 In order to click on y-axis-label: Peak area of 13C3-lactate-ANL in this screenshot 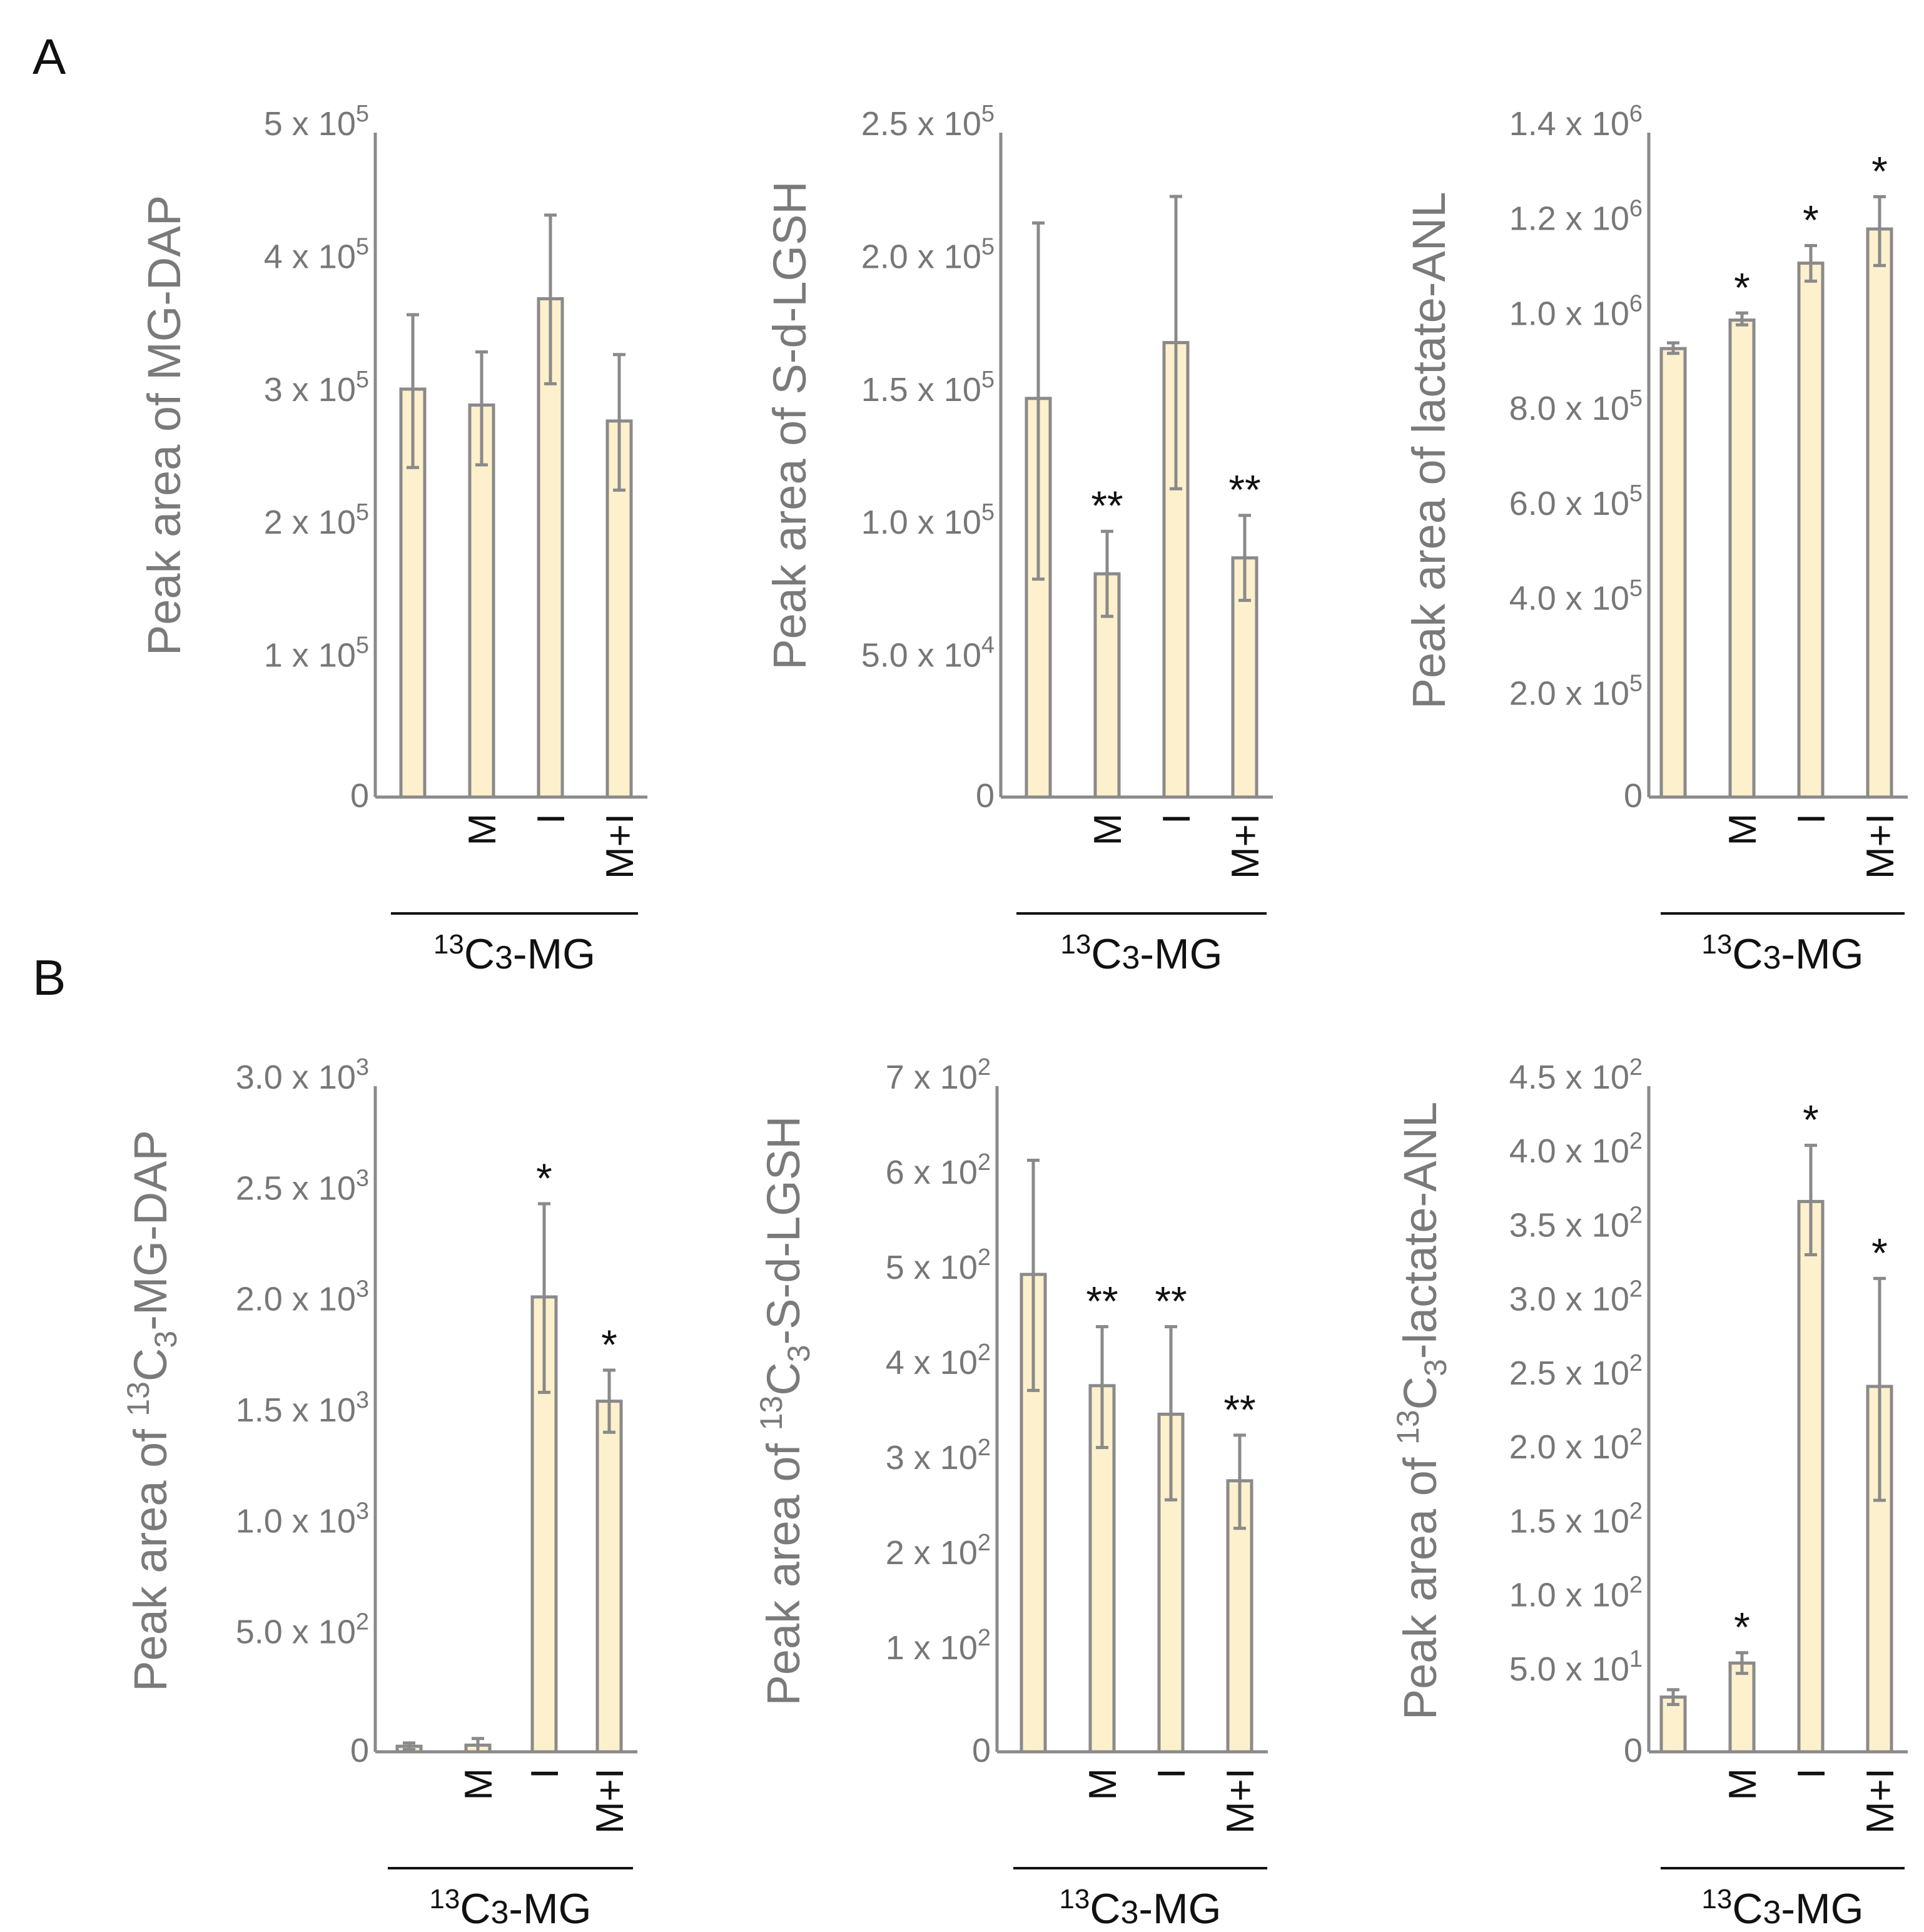, I will do `click(1421, 1411)`.